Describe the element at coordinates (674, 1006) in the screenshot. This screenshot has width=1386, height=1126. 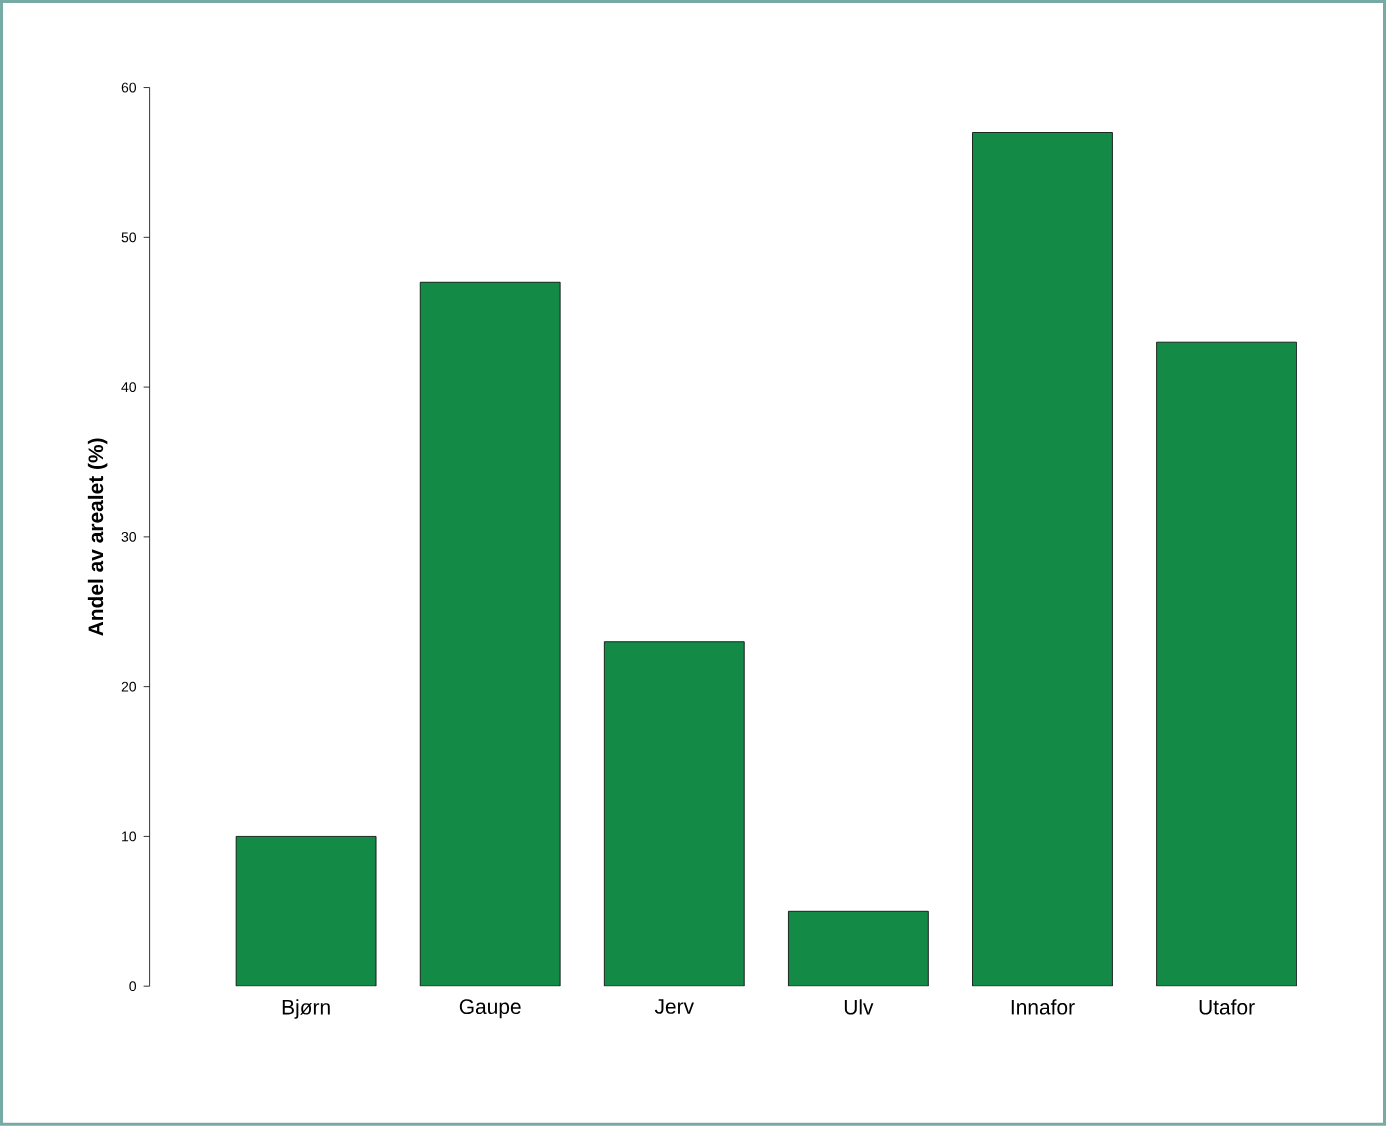
I see `x-tick-label: Jerv` at that location.